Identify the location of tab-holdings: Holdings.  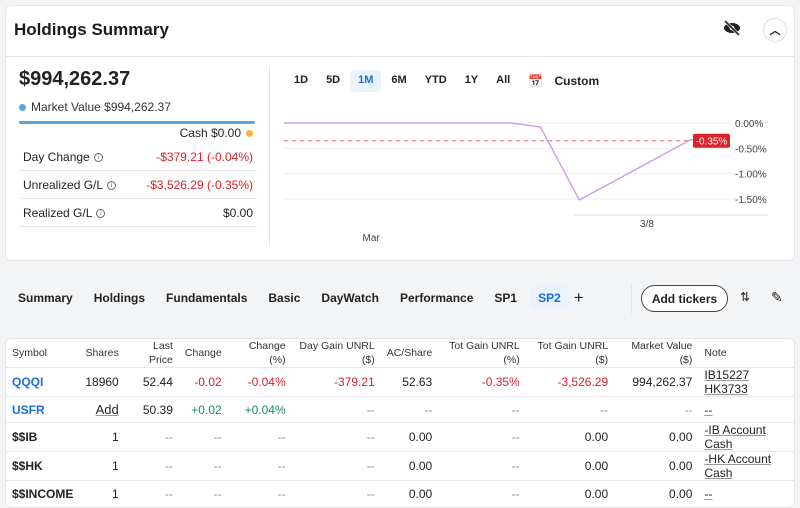
(119, 298).